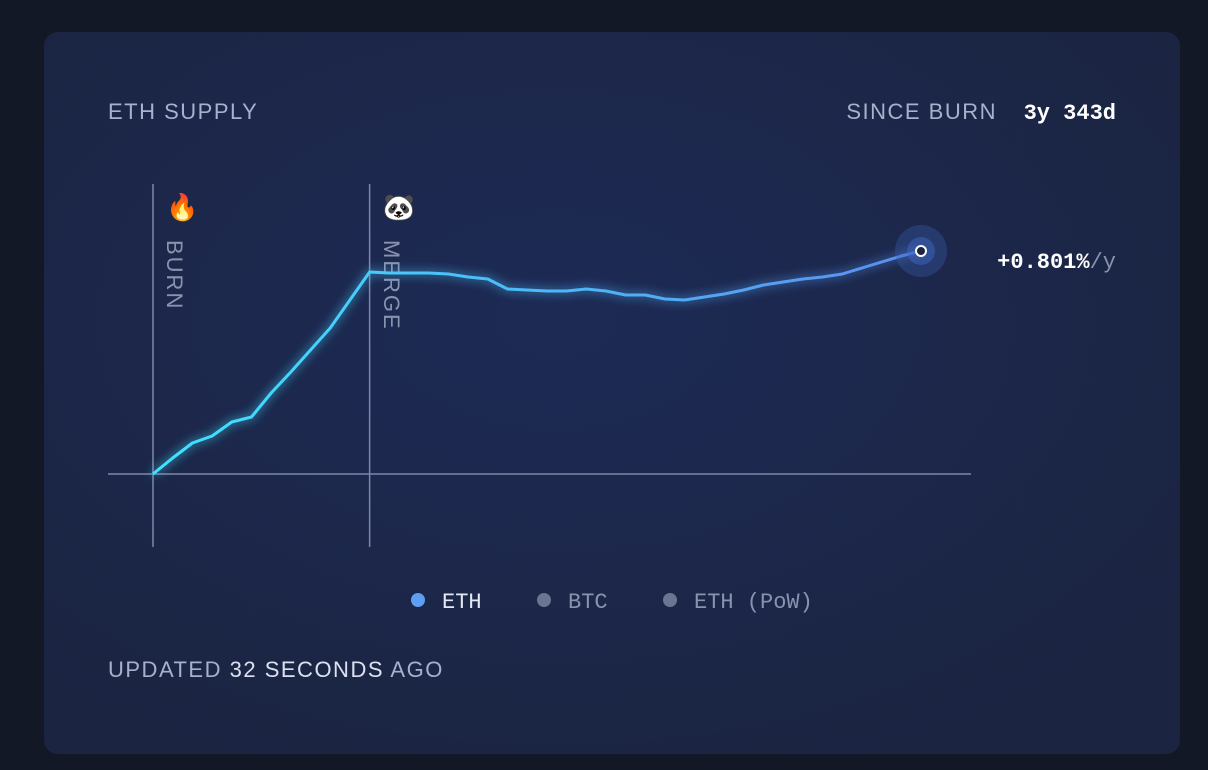 The height and width of the screenshot is (770, 1208). I want to click on footer: UPDATED 32 SECONDS AGO, so click(276, 669).